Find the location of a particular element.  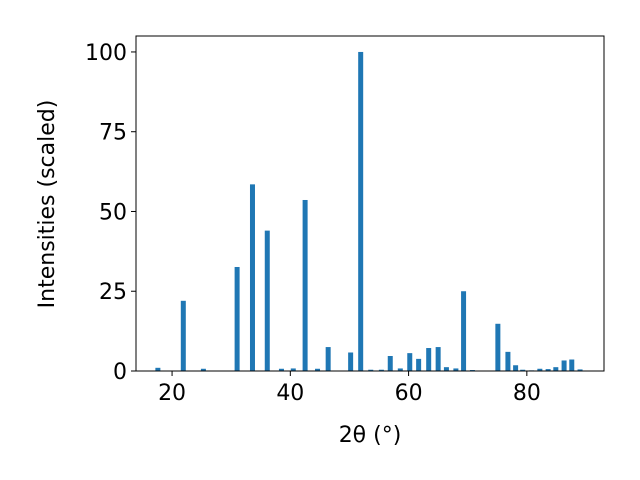

y-axis-label: Intensities (scaled) is located at coordinates (47, 204).